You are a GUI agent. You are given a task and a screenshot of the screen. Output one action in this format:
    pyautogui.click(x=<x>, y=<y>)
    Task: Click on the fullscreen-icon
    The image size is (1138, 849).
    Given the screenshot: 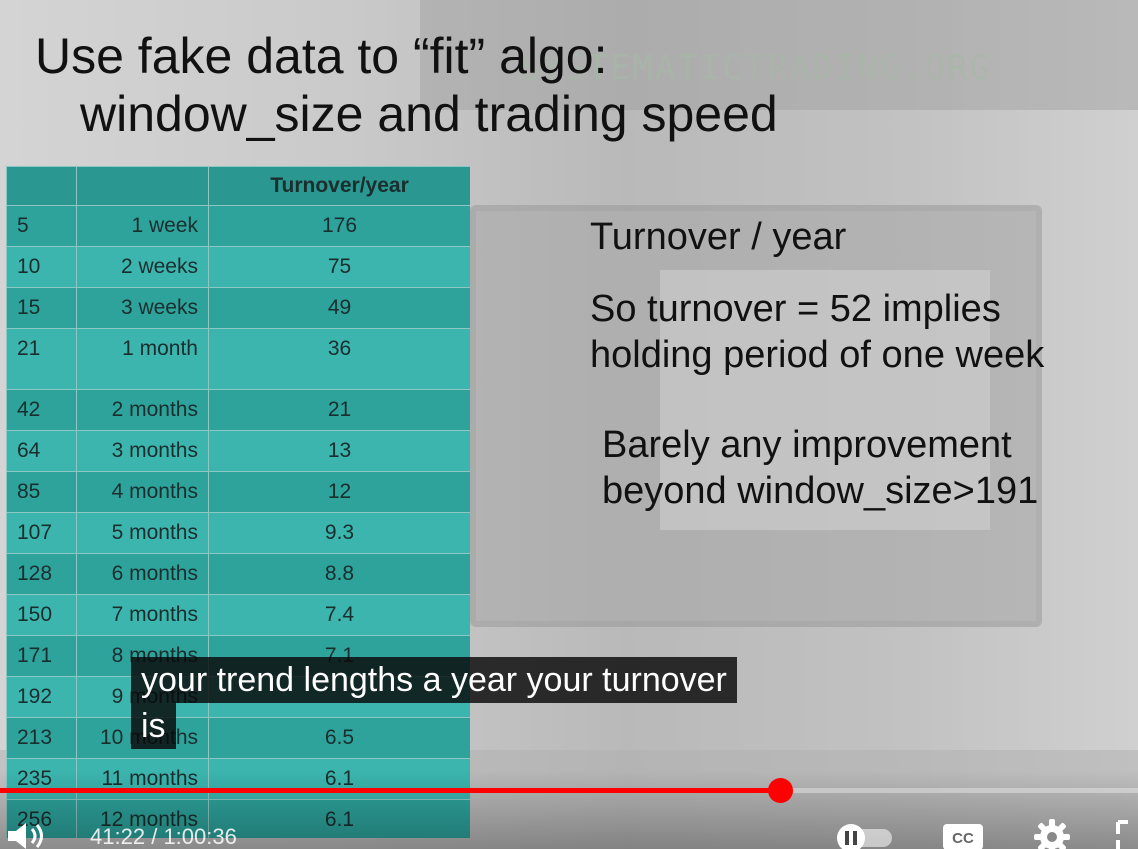 What is the action you would take?
    pyautogui.click(x=1127, y=834)
    